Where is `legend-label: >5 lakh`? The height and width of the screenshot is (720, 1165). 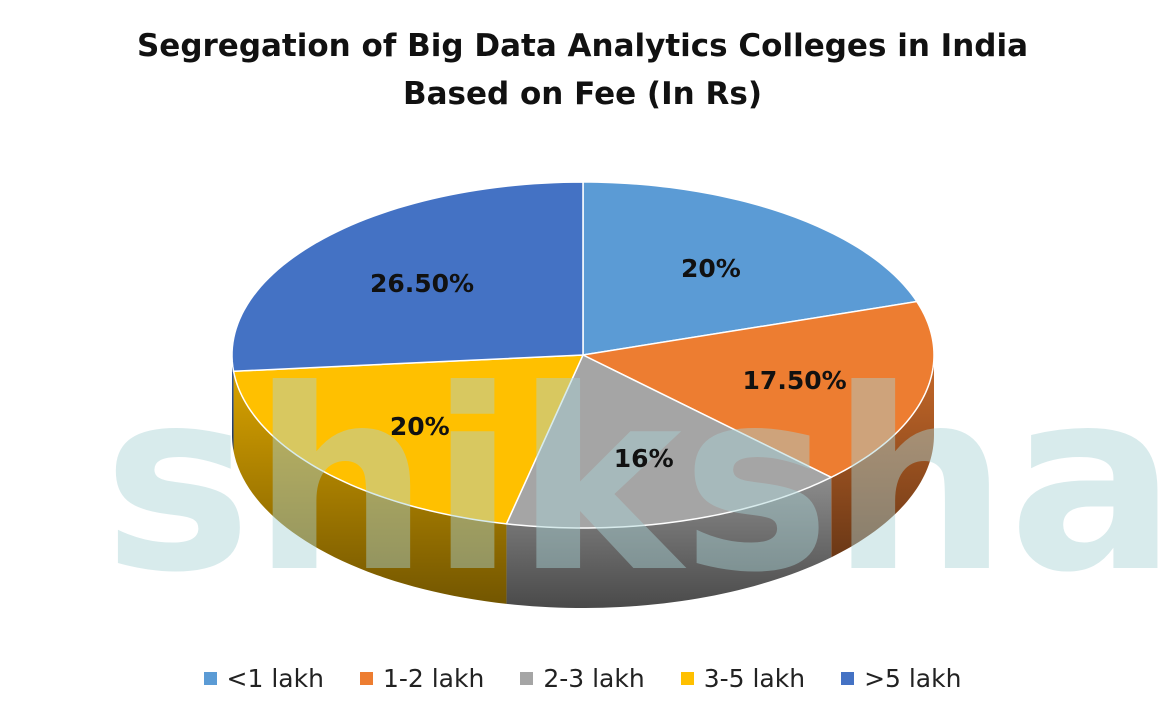
legend-label: >5 lakh is located at coordinates (913, 678).